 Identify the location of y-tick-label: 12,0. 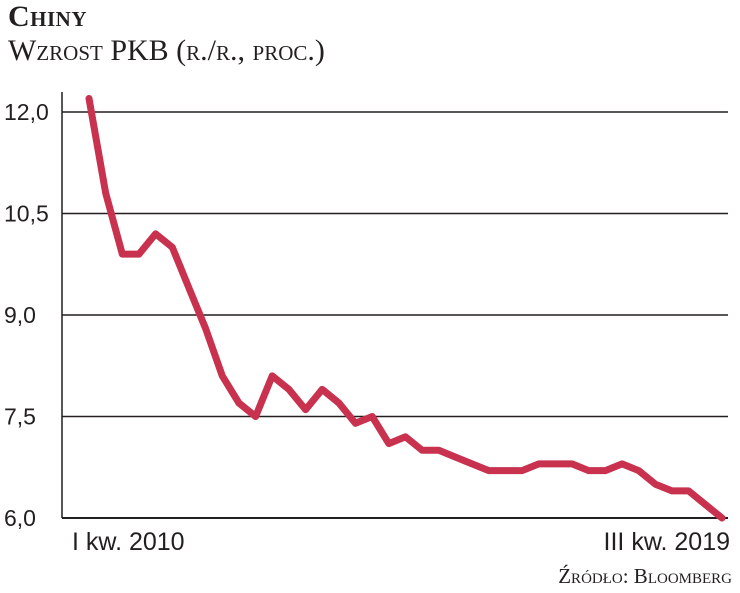
(26, 112).